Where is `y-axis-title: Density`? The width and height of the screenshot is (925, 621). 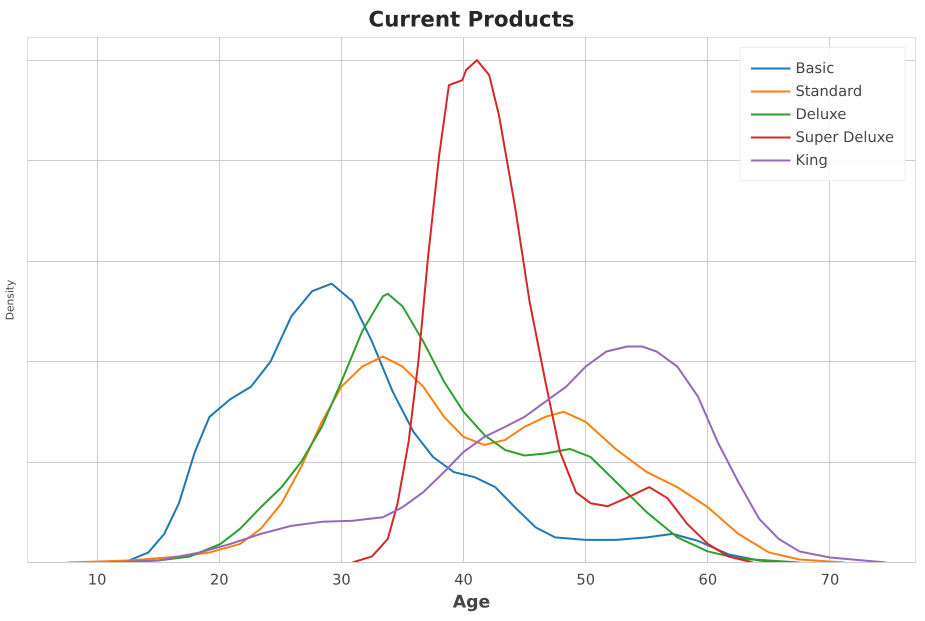 y-axis-title: Density is located at coordinates (10, 300).